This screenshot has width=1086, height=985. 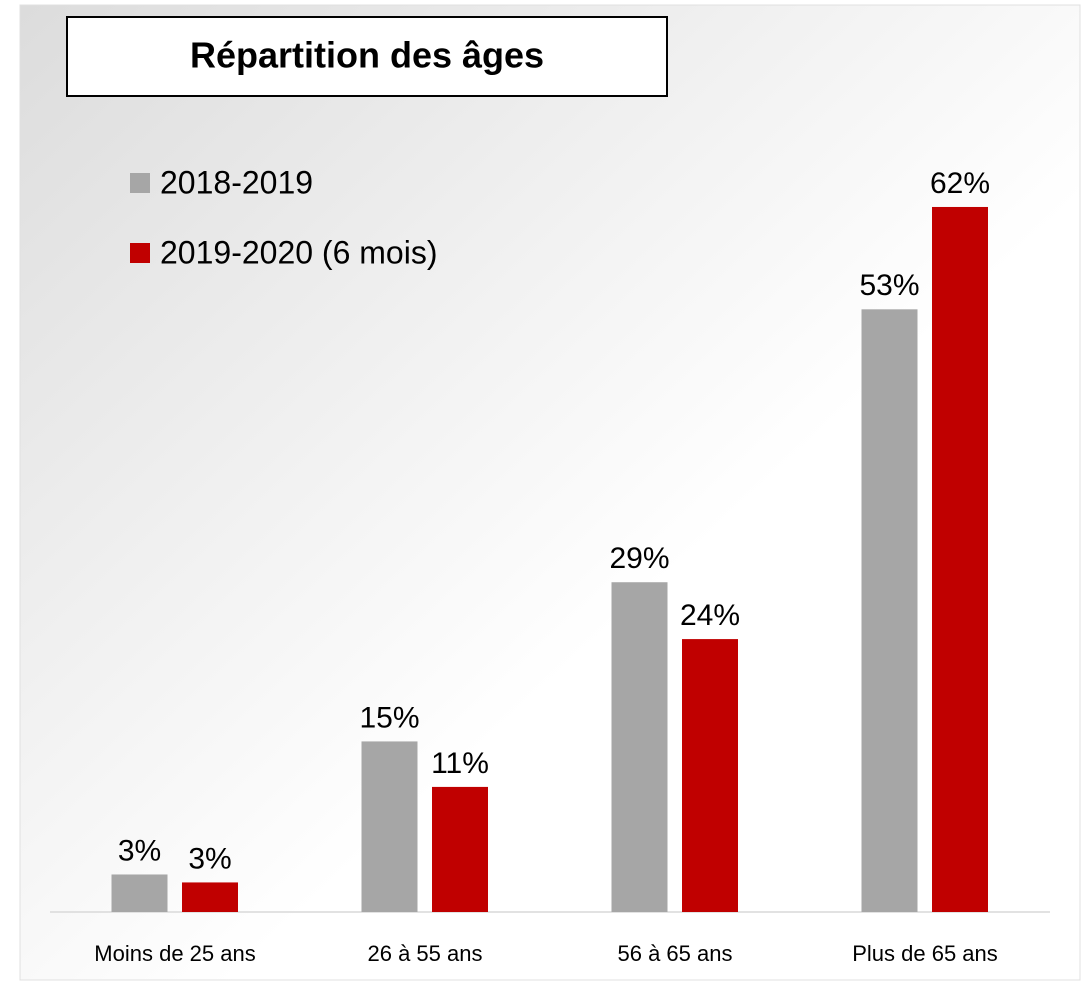 I want to click on value-label: 29%, so click(x=639, y=558).